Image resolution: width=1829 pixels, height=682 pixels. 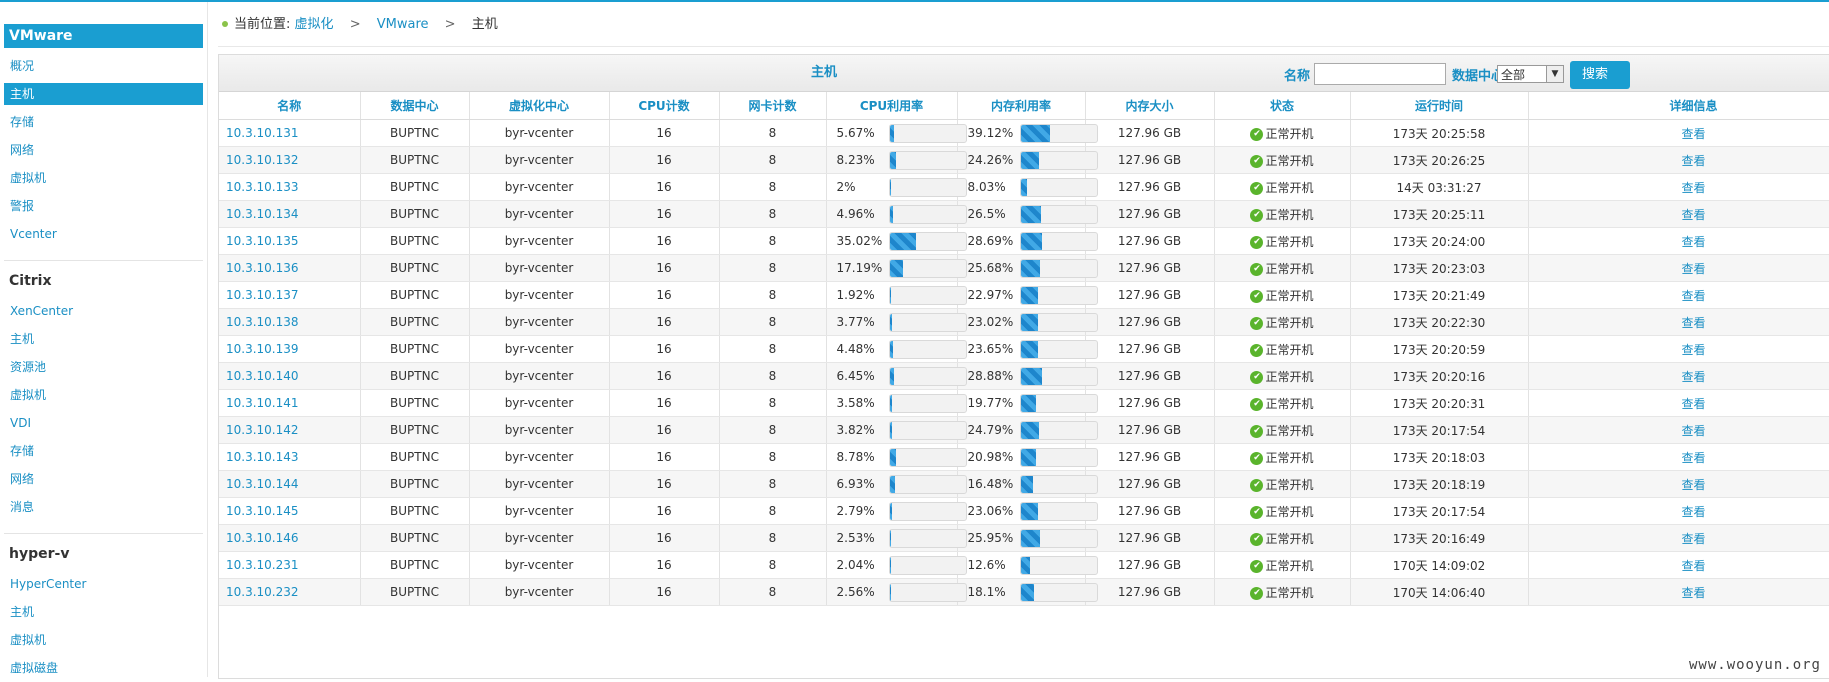 I want to click on sidebar-item-citrix-0: XenCenter, so click(x=42, y=311).